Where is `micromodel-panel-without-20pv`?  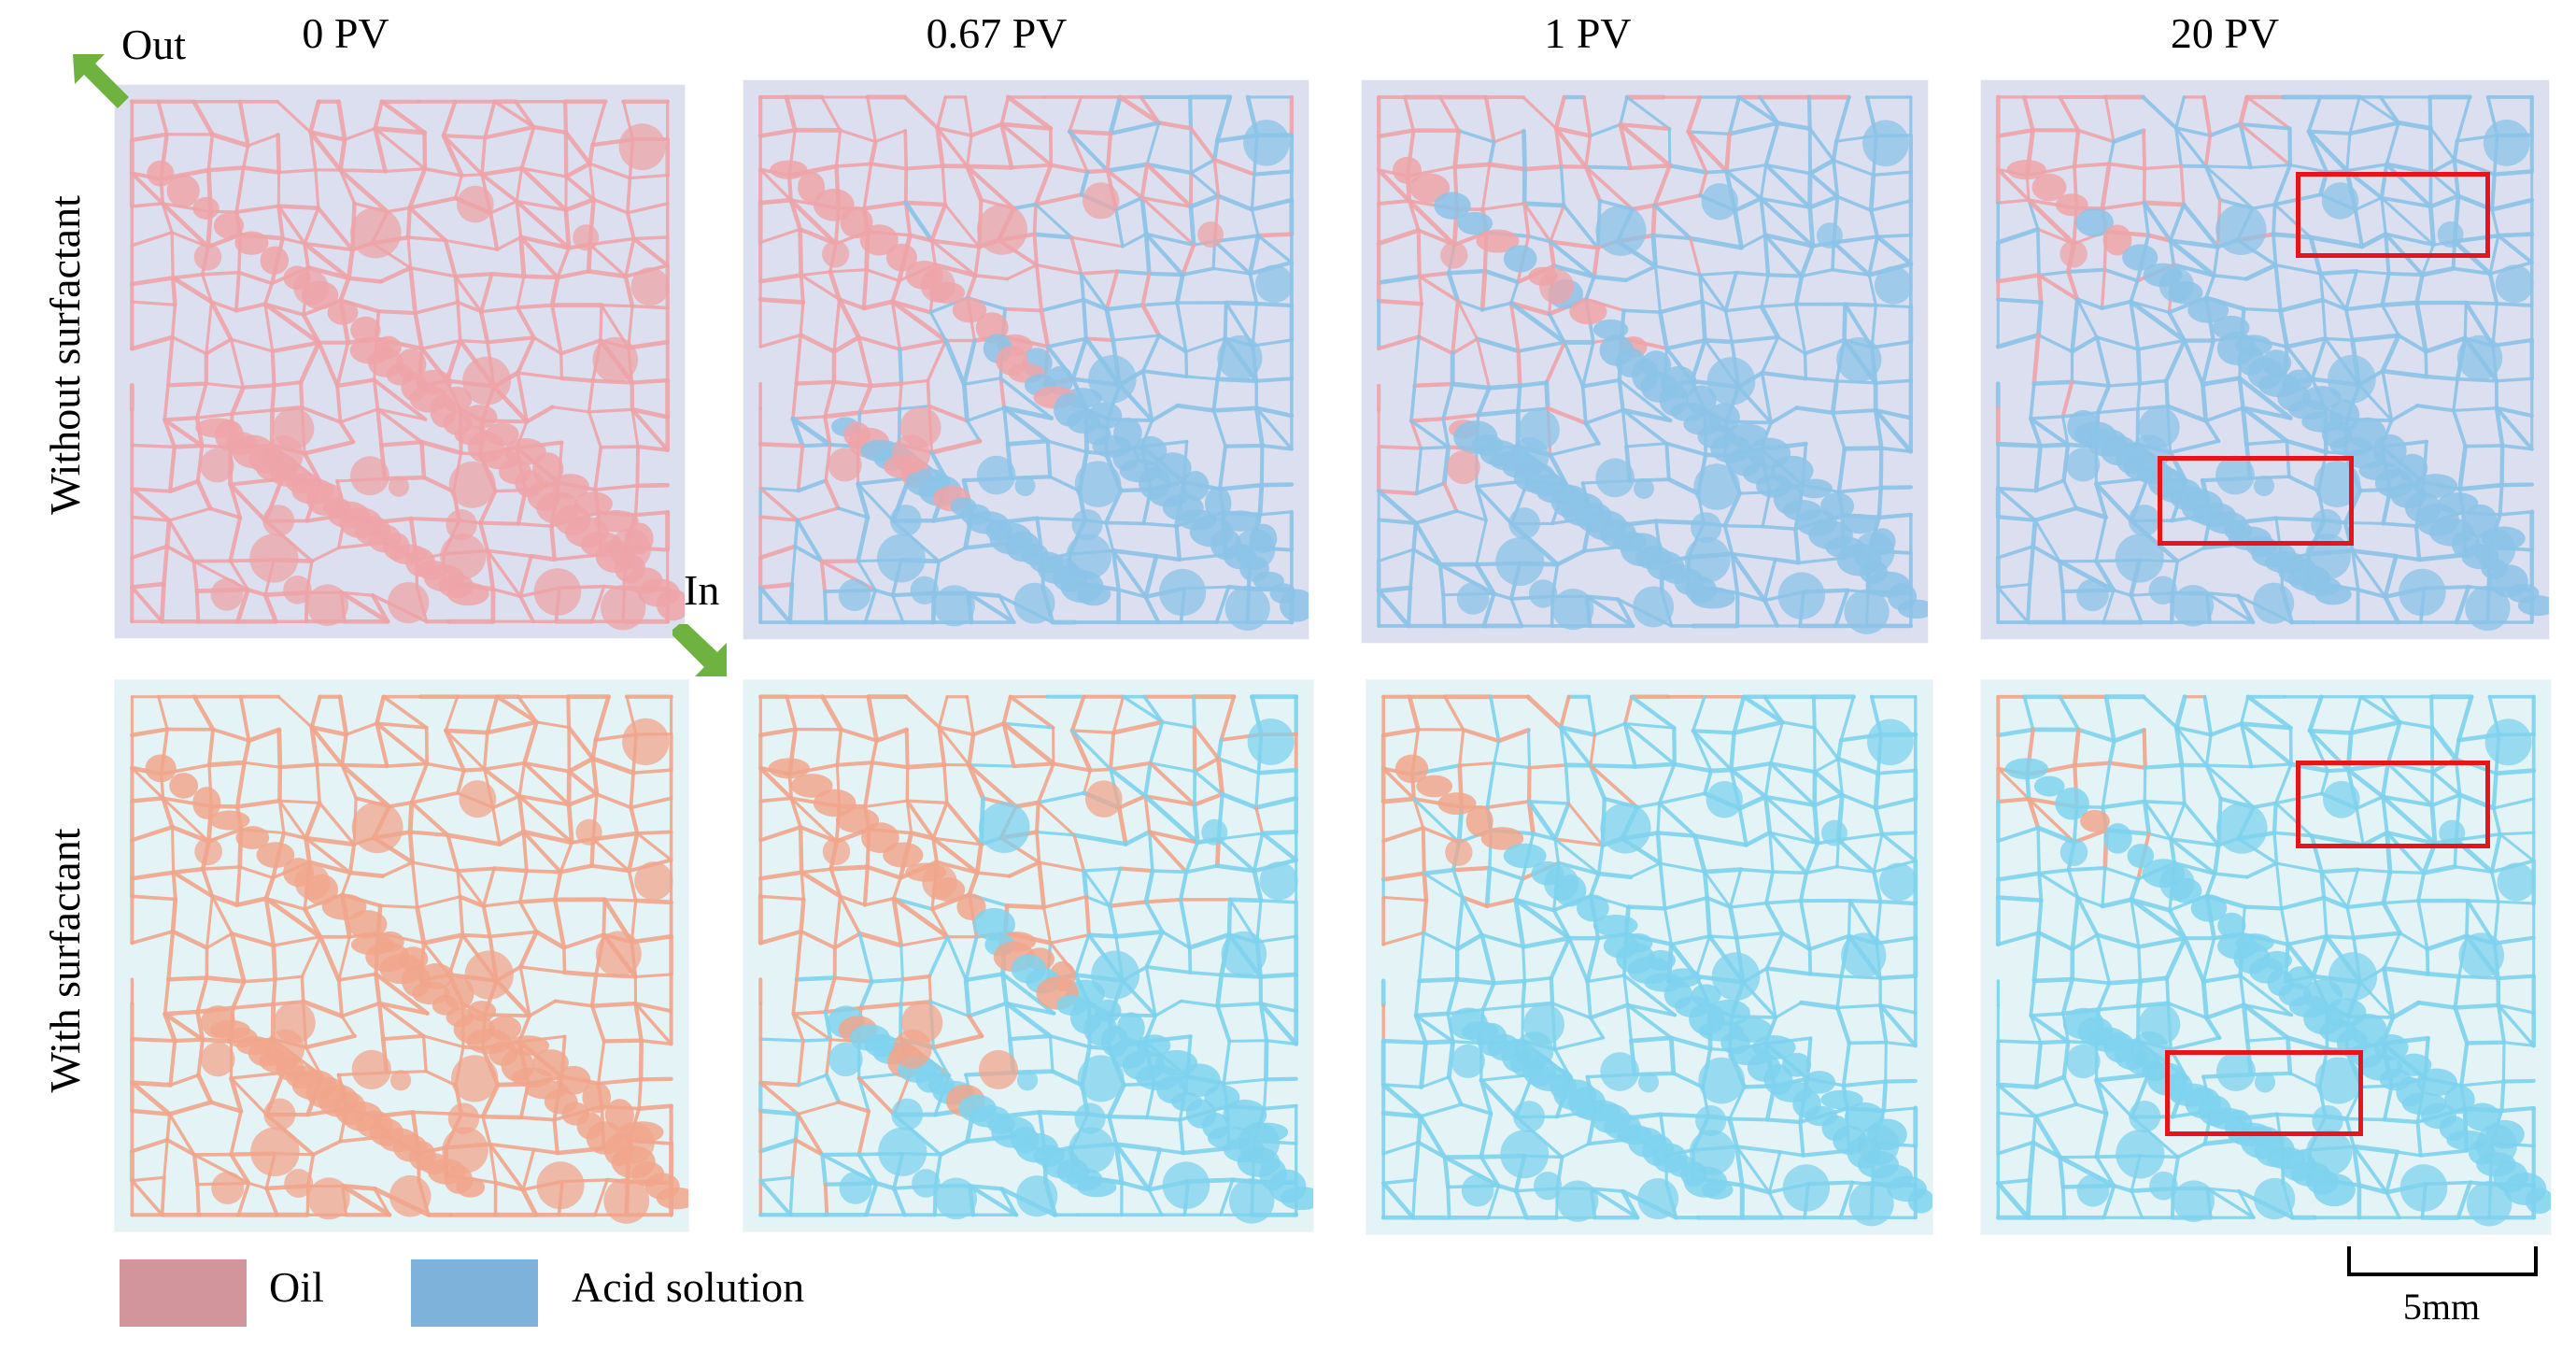 micromodel-panel-without-20pv is located at coordinates (2265, 359).